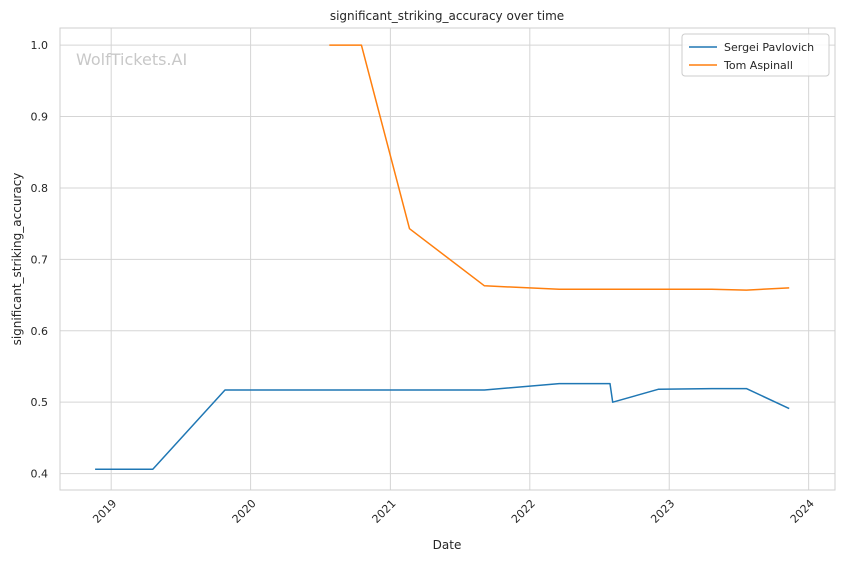 This screenshot has width=845, height=561. I want to click on y-tick-label: 0.5, so click(40, 402).